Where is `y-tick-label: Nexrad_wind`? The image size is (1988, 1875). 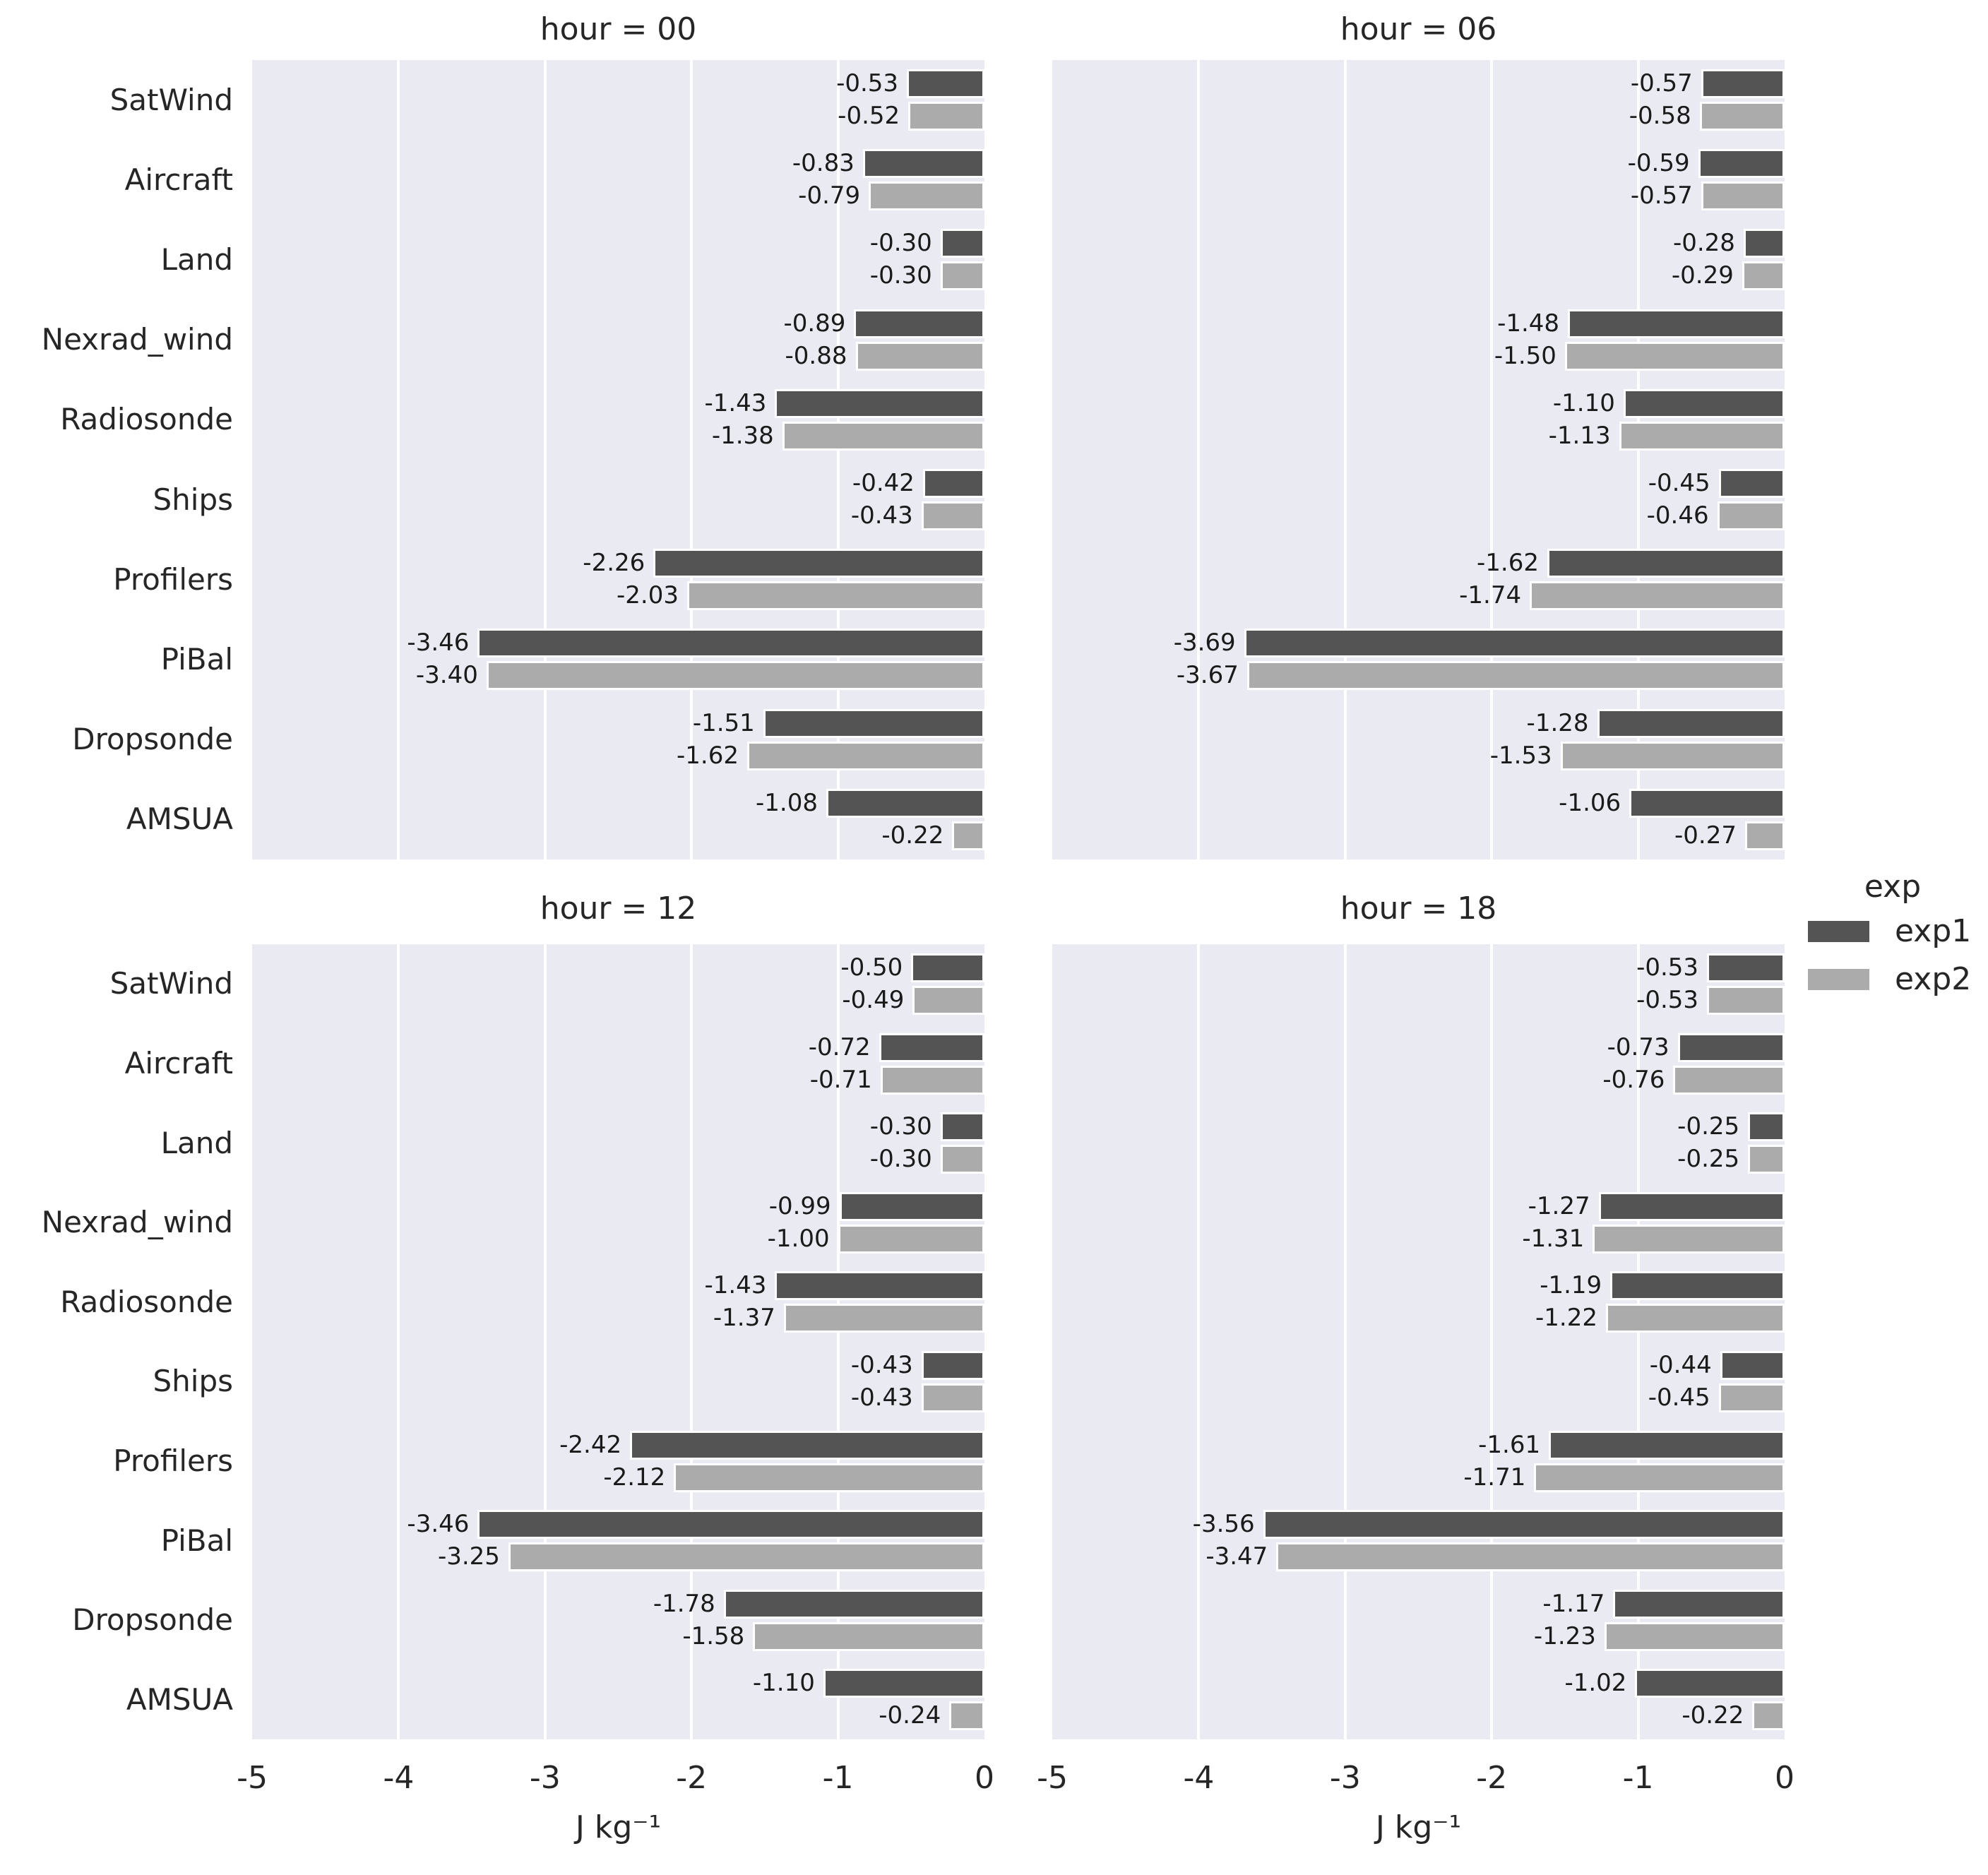
y-tick-label: Nexrad_wind is located at coordinates (137, 339).